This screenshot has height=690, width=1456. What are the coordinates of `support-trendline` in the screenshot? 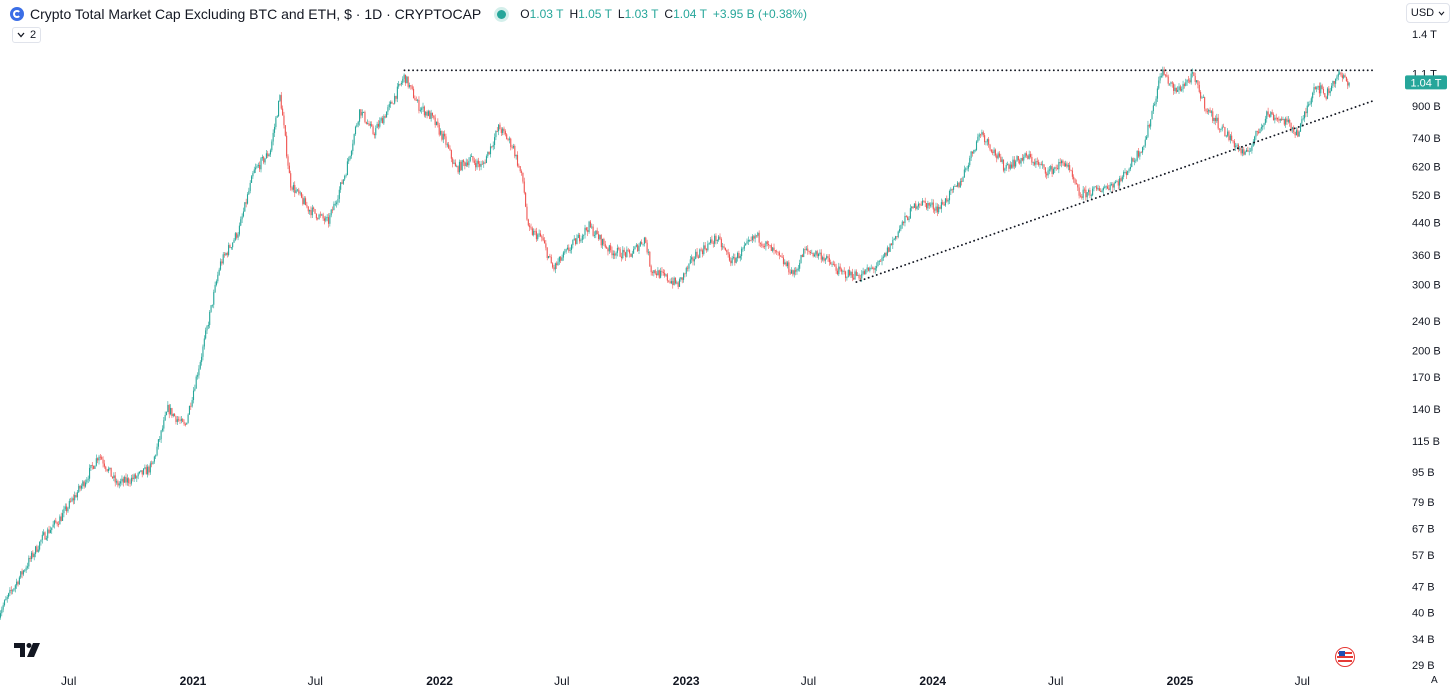 It's located at (1115, 191).